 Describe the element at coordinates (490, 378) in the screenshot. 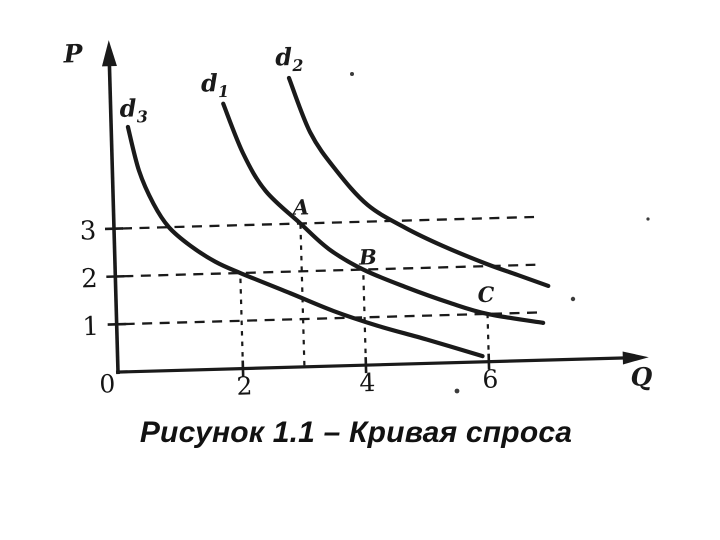

I see `tick-label-q-6: 6` at that location.